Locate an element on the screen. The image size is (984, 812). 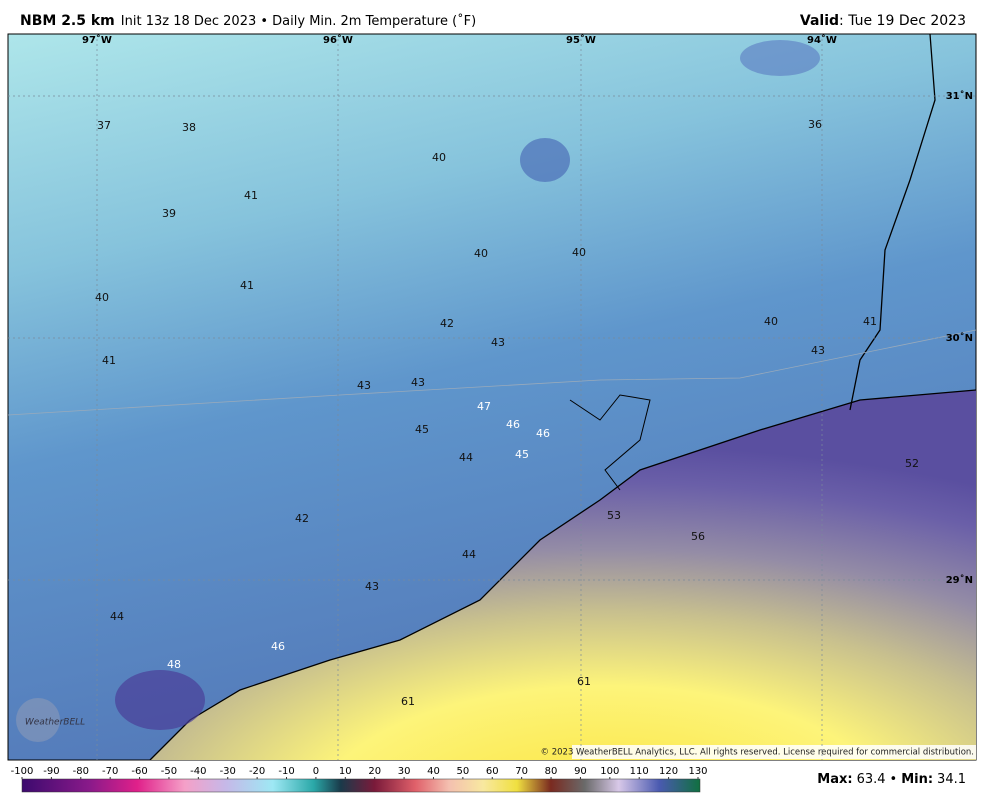
colorbar-tick-label: -80 is located at coordinates (81, 771).